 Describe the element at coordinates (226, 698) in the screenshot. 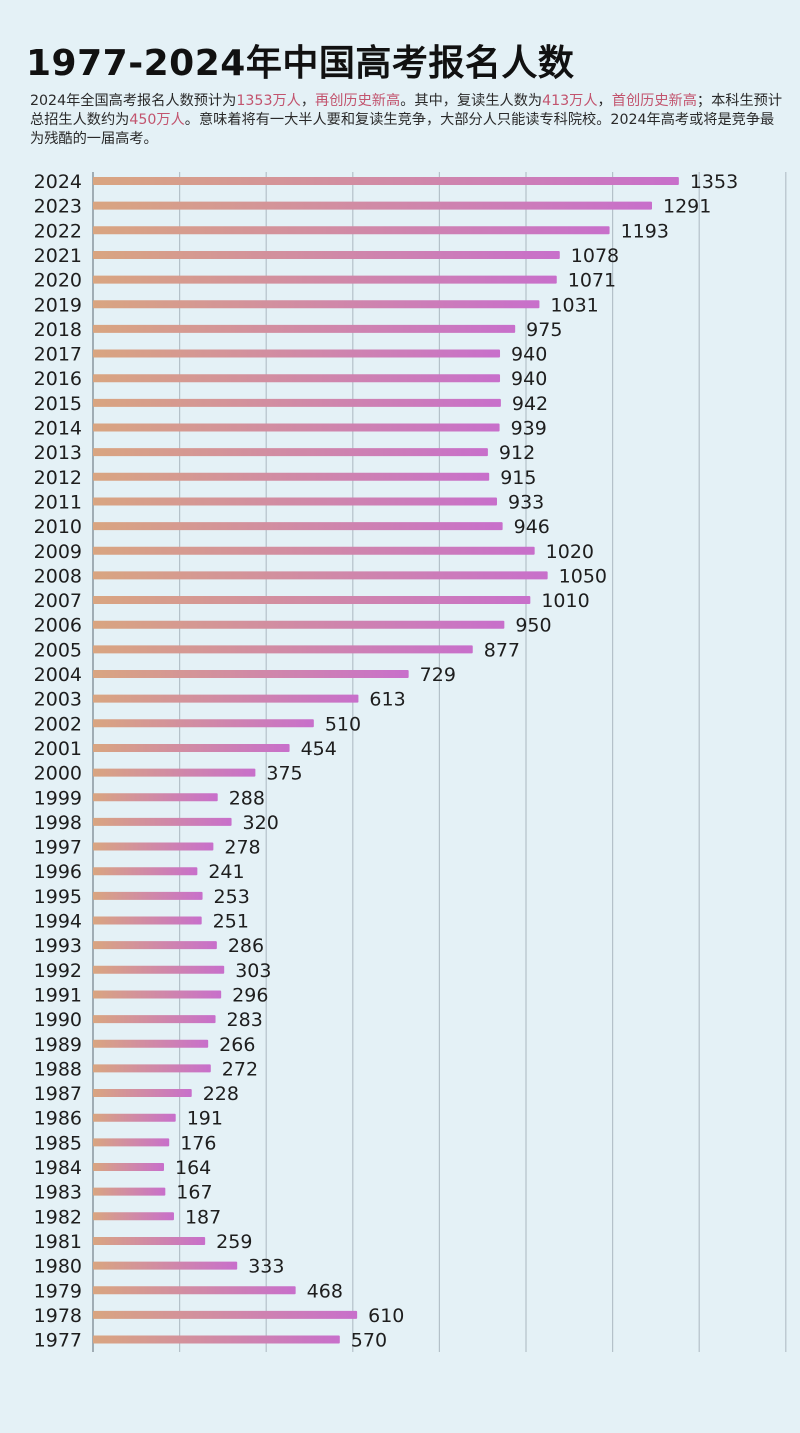

I see `bar-2003` at that location.